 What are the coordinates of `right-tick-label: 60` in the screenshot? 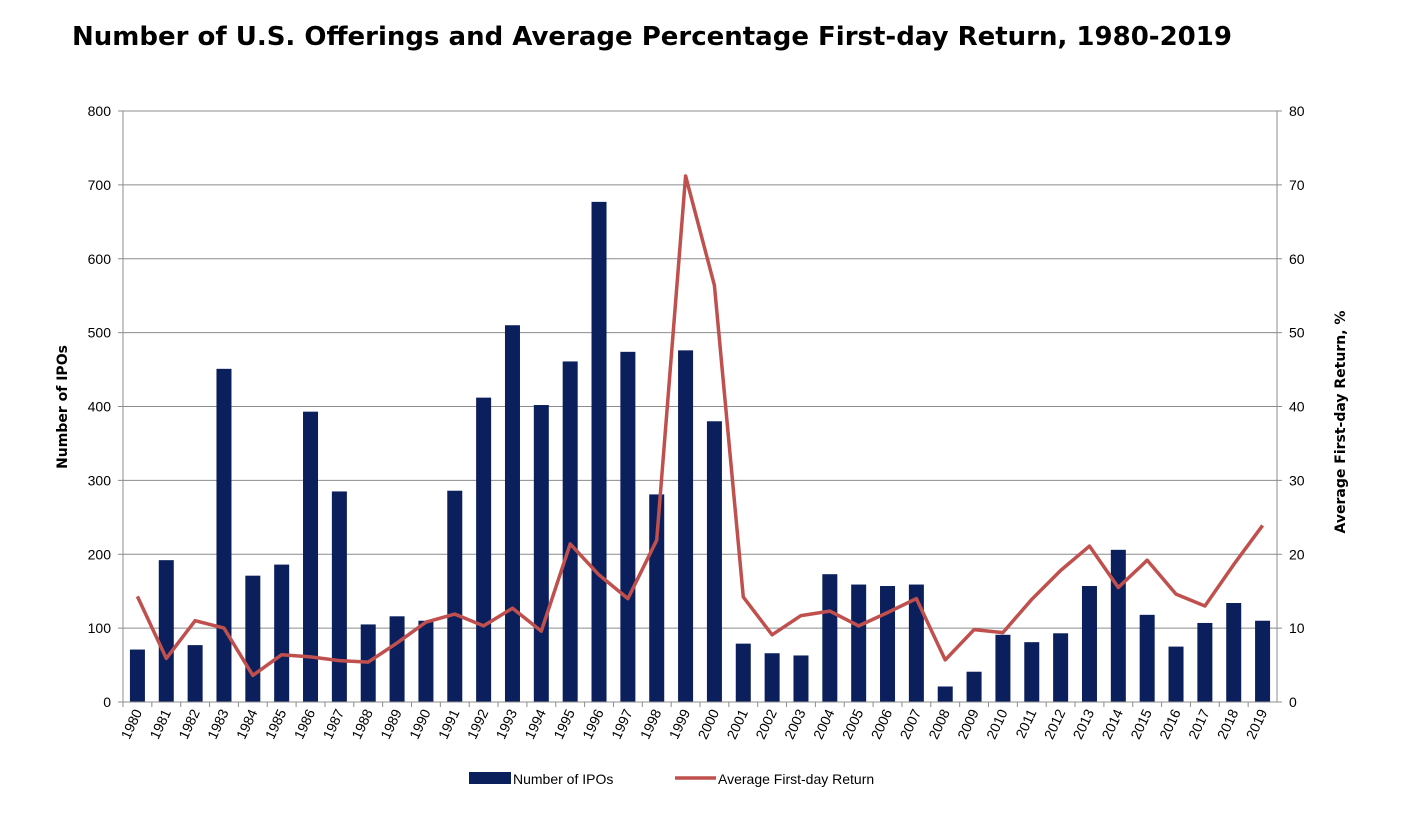 It's located at (1297, 259).